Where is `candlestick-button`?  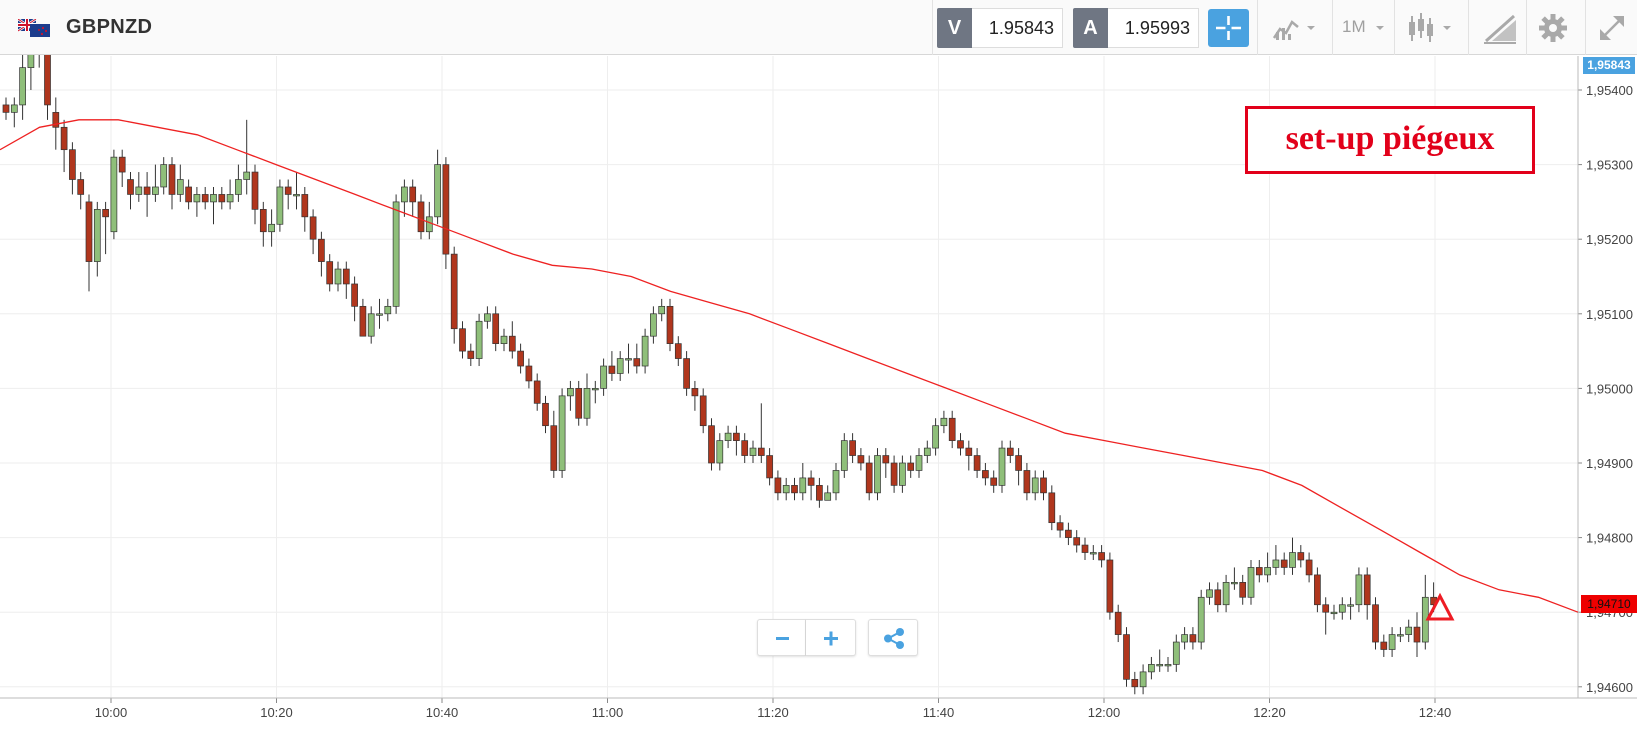 candlestick-button is located at coordinates (1432, 28).